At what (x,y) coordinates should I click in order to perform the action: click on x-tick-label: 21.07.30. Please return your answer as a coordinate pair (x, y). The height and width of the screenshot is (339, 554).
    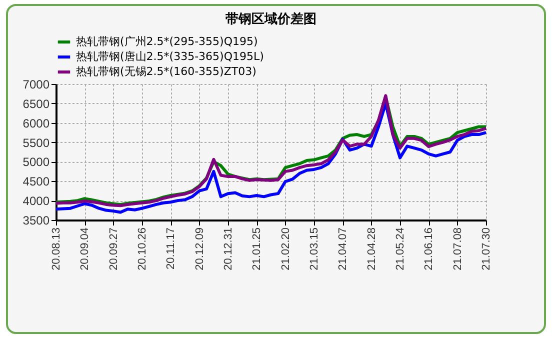
    Looking at the image, I should click on (486, 249).